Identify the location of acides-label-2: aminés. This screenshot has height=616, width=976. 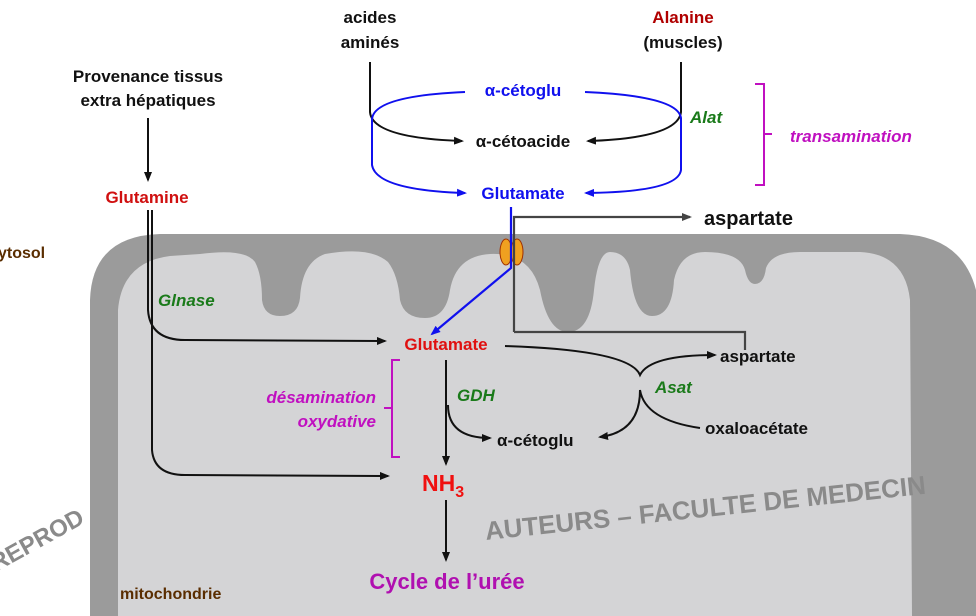
(370, 42).